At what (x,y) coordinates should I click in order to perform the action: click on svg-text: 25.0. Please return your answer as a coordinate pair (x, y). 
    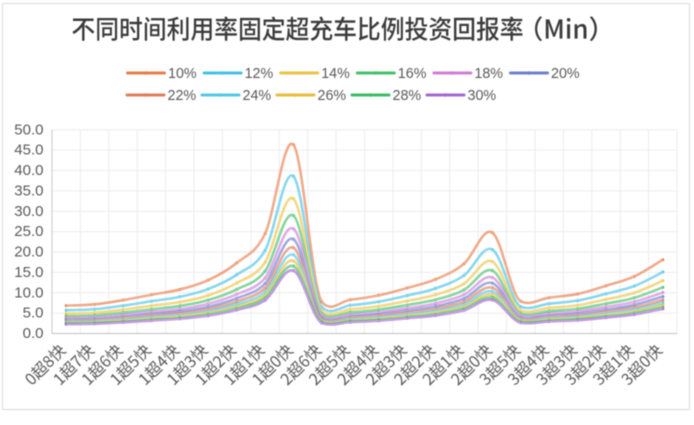
    Looking at the image, I should click on (28, 231).